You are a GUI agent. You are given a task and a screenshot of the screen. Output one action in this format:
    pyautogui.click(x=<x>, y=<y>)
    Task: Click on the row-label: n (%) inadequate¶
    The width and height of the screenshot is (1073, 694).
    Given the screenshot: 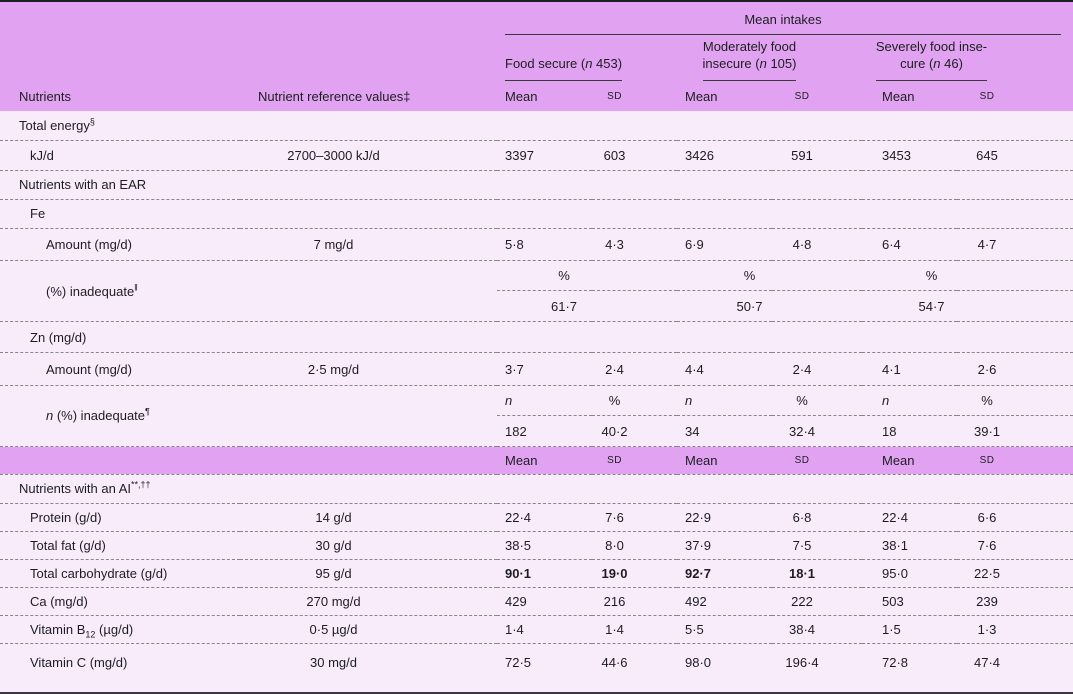 What is the action you would take?
    pyautogui.click(x=120, y=416)
    